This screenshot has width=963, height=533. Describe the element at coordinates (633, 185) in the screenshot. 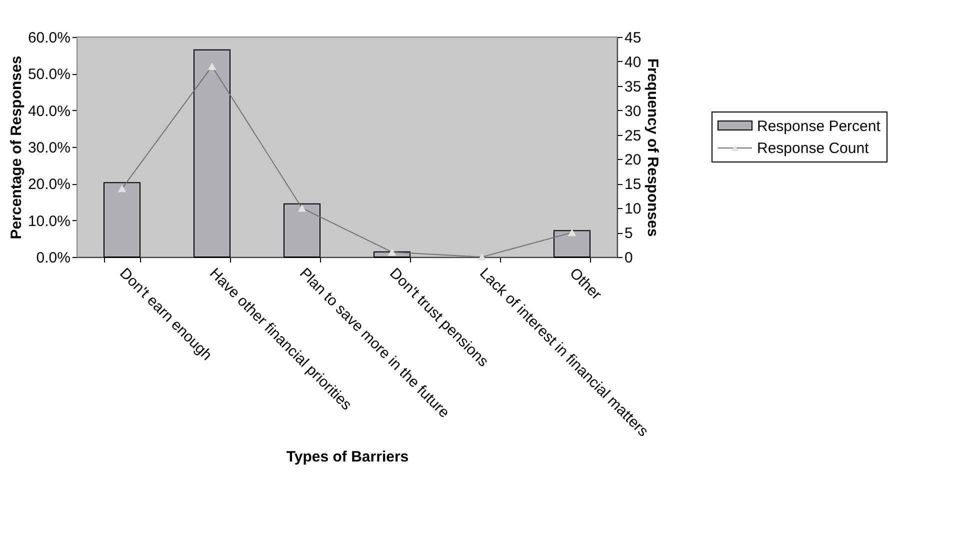

I see `y2-tick-label: 15` at that location.